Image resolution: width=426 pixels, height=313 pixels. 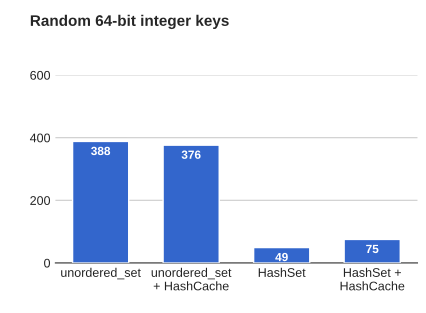 What do you see at coordinates (40, 200) in the screenshot?
I see `y-tick-label: 200` at bounding box center [40, 200].